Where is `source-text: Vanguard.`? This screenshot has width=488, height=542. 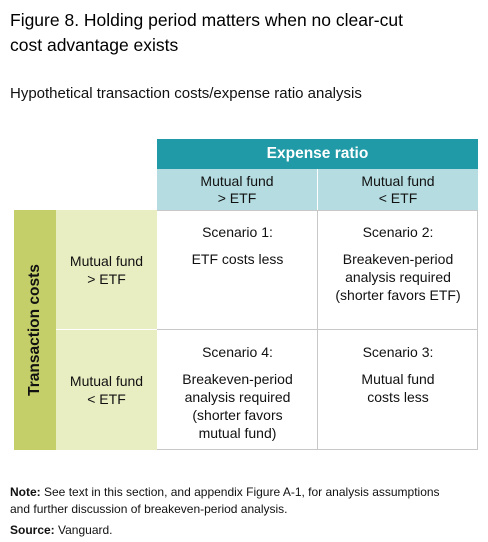 source-text: Vanguard. is located at coordinates (83, 530).